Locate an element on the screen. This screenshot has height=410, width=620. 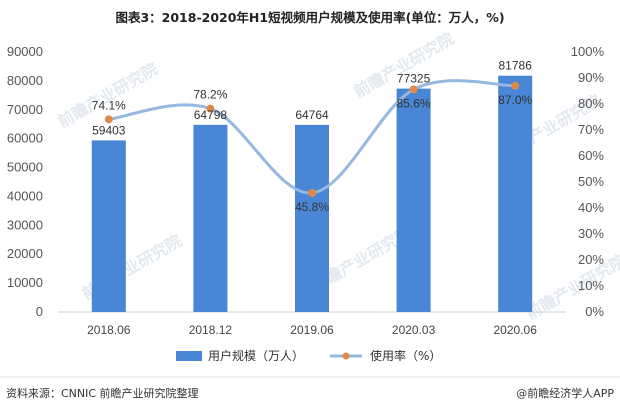
y-left-tick-label: 60000 is located at coordinates (25, 138).